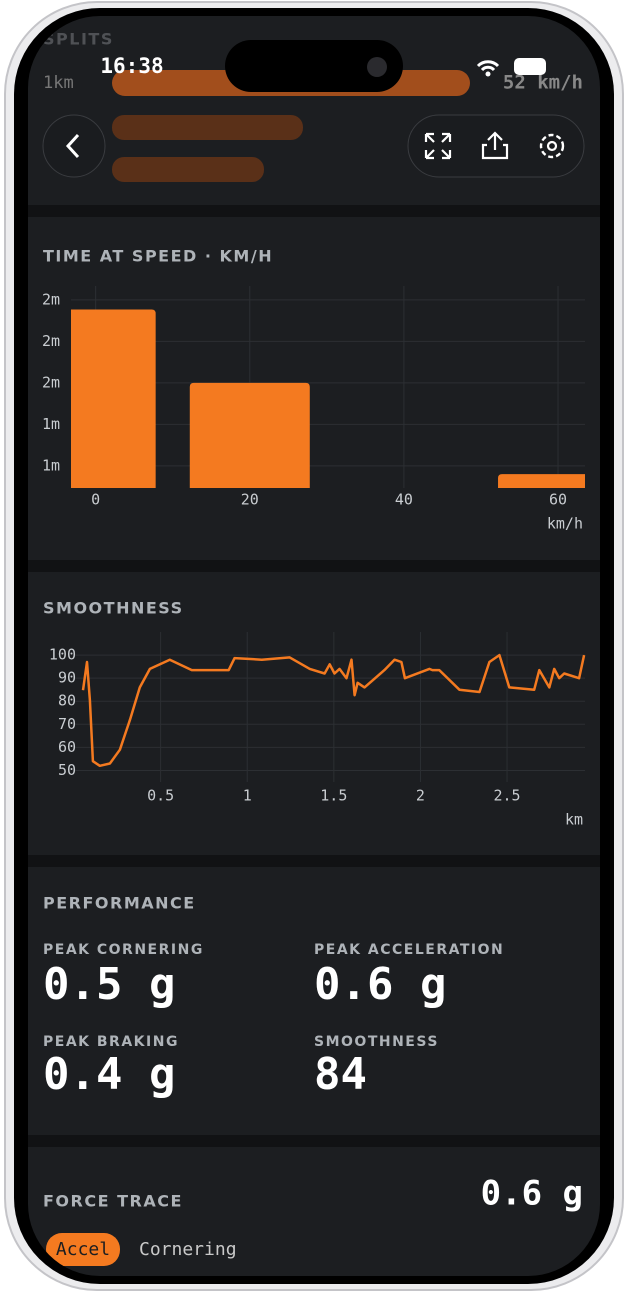 The image size is (628, 1292). What do you see at coordinates (119, 903) in the screenshot?
I see `section-title: PERFORMANCE` at bounding box center [119, 903].